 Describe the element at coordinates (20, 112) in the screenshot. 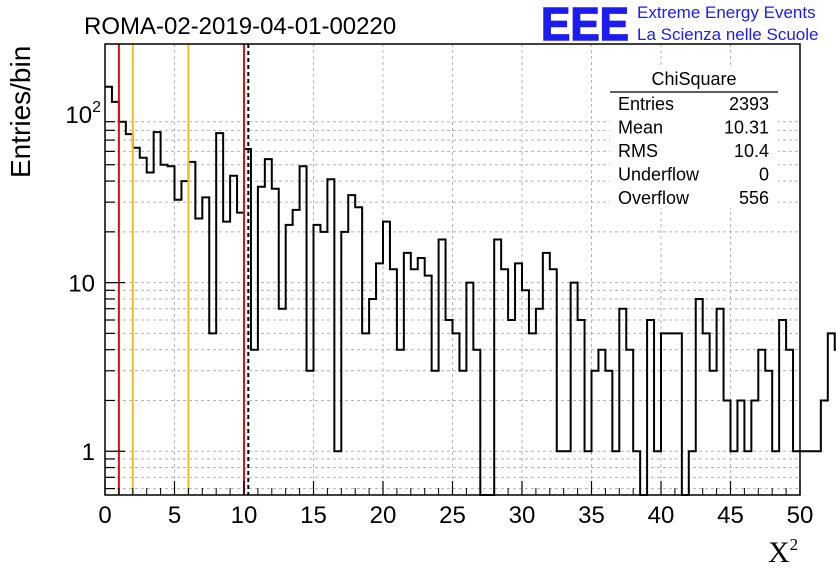

I see `y-axis-label: Entries/bin` at that location.